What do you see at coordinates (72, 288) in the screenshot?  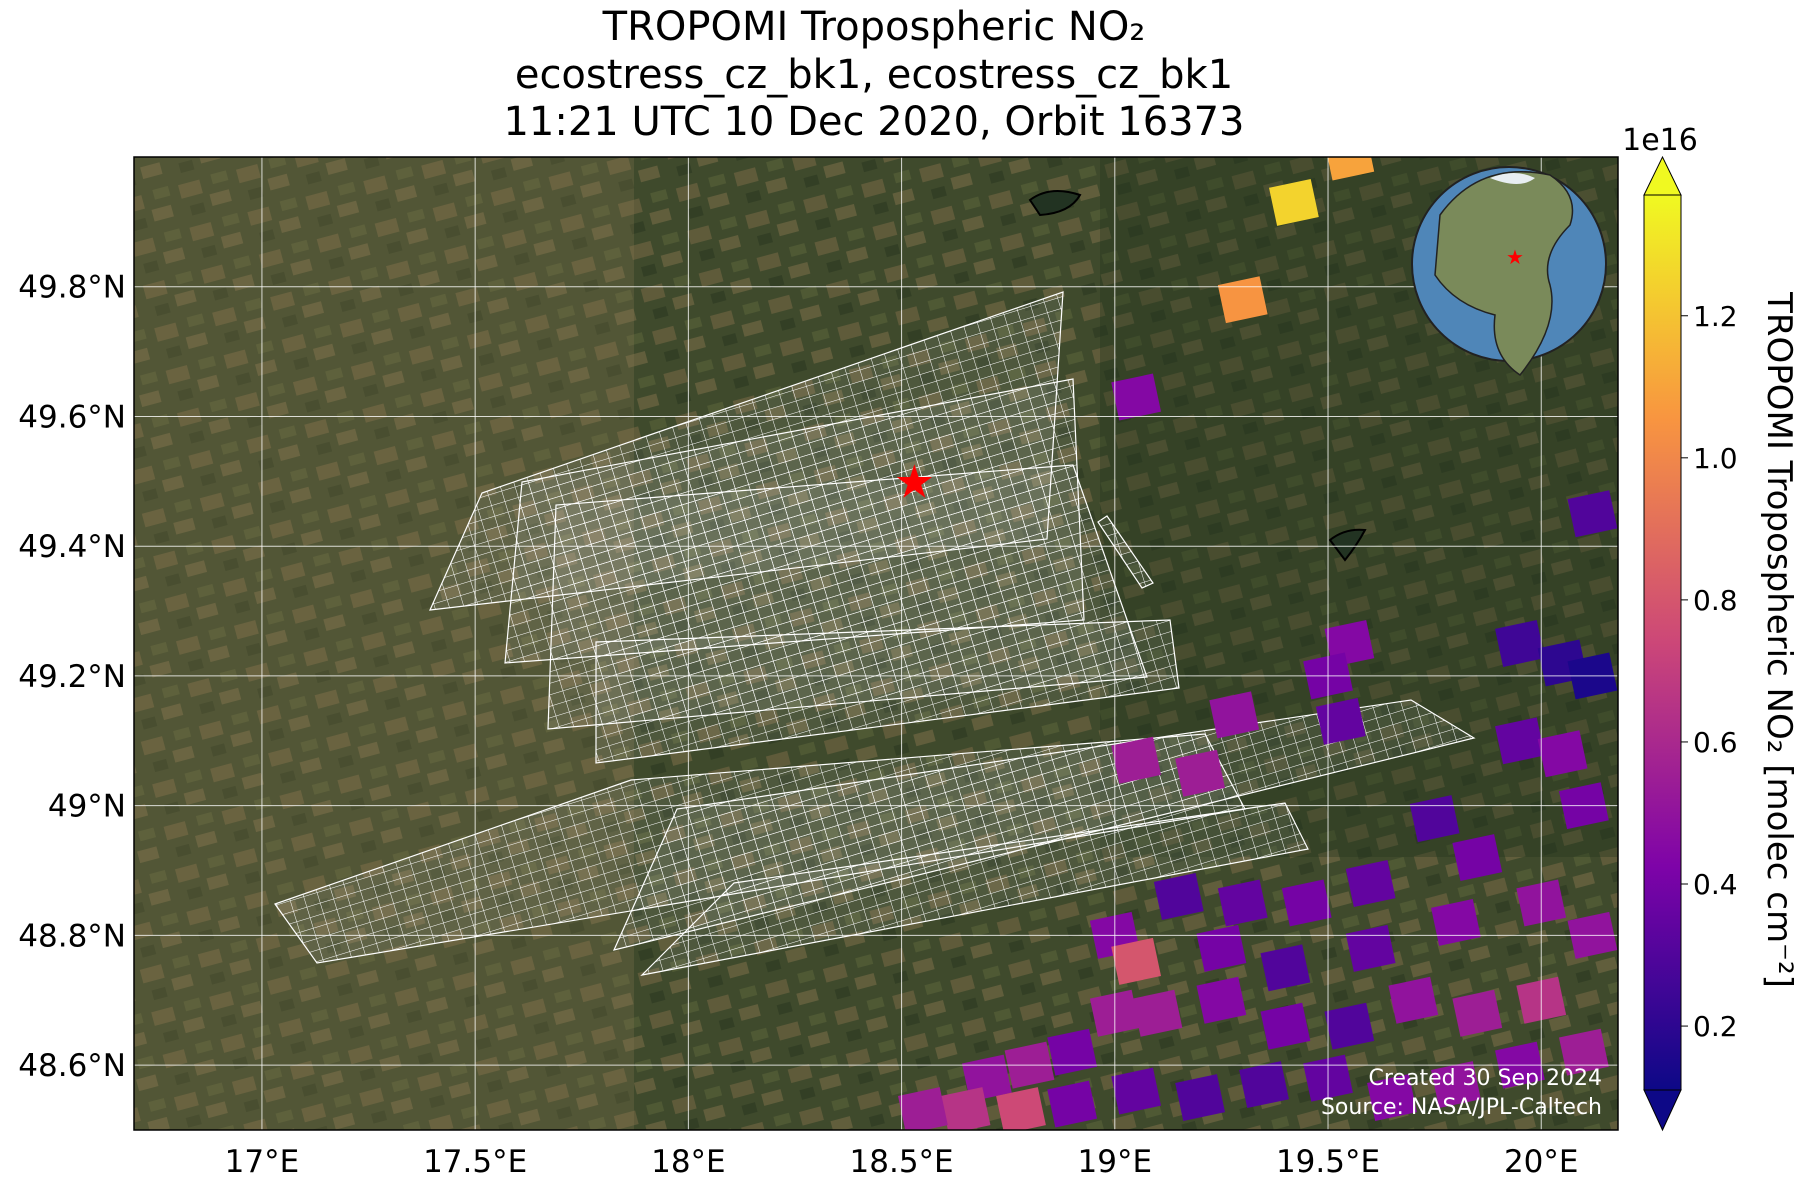 I see `y-tick-label: 49.8°N` at bounding box center [72, 288].